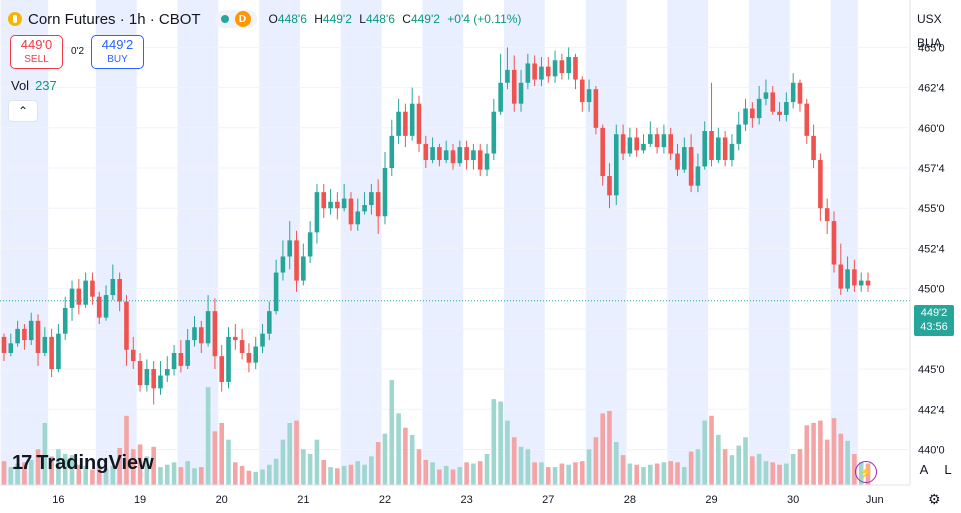  What do you see at coordinates (235, 19) in the screenshot?
I see `market-status: D` at bounding box center [235, 19].